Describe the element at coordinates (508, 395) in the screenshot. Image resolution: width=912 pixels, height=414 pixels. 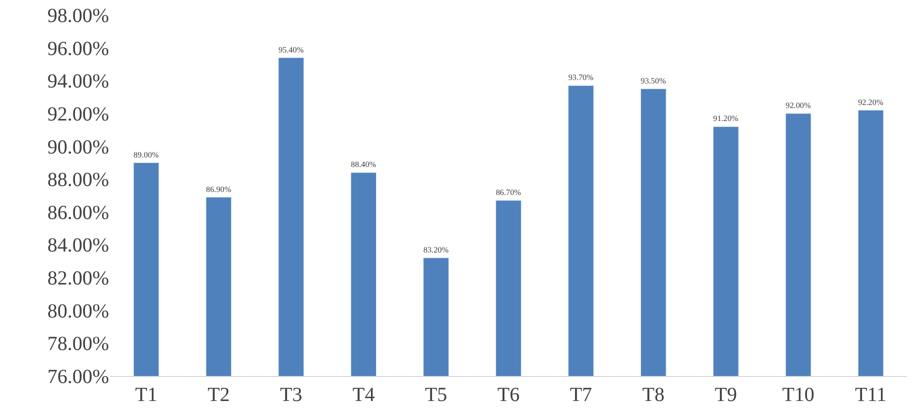
I see `x-tick-label: T6` at that location.